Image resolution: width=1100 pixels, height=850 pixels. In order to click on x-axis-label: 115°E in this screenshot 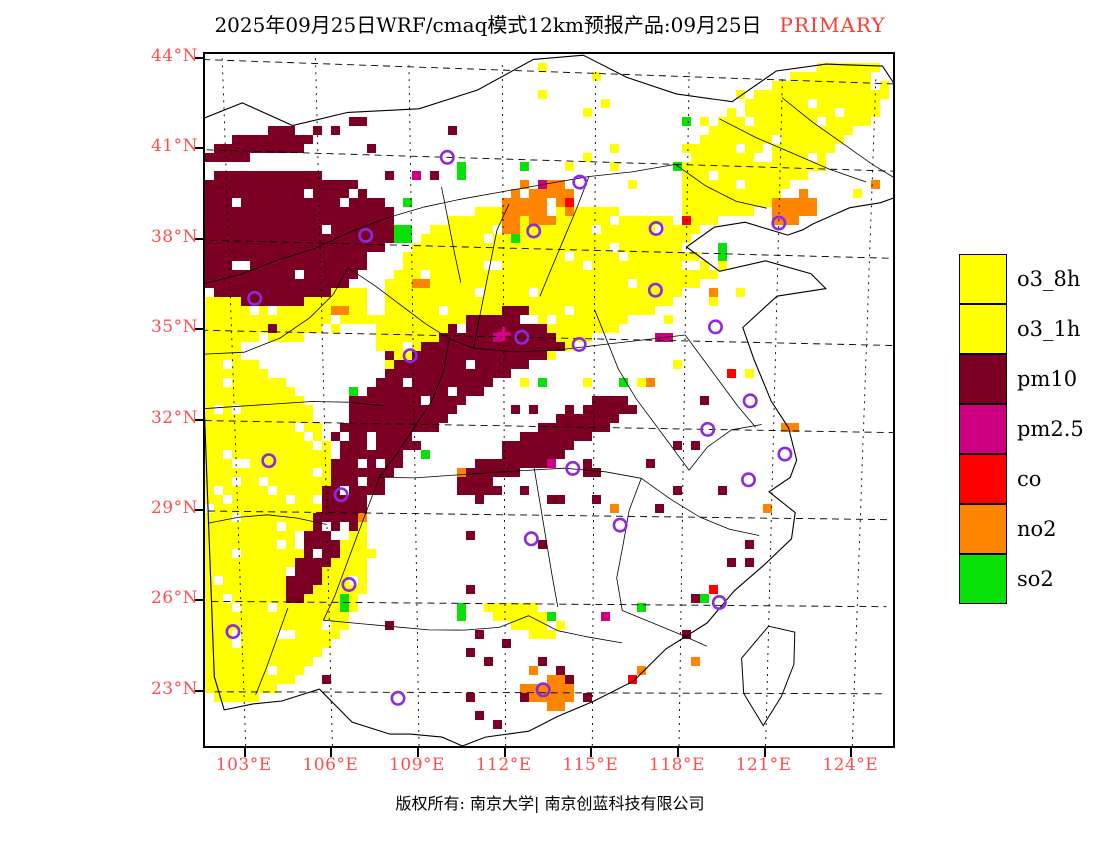, I will do `click(590, 765)`.